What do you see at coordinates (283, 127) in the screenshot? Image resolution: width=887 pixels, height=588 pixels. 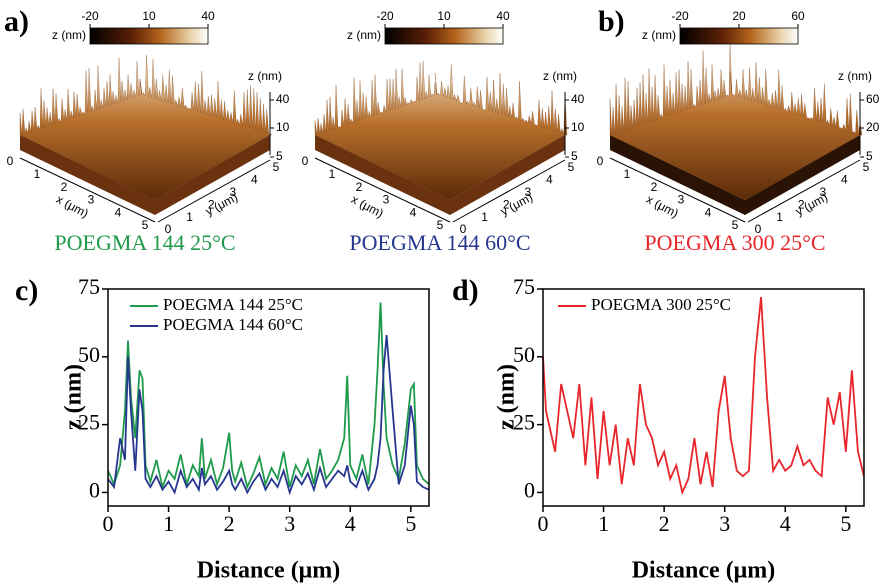 I see `z-tick-label: 10` at bounding box center [283, 127].